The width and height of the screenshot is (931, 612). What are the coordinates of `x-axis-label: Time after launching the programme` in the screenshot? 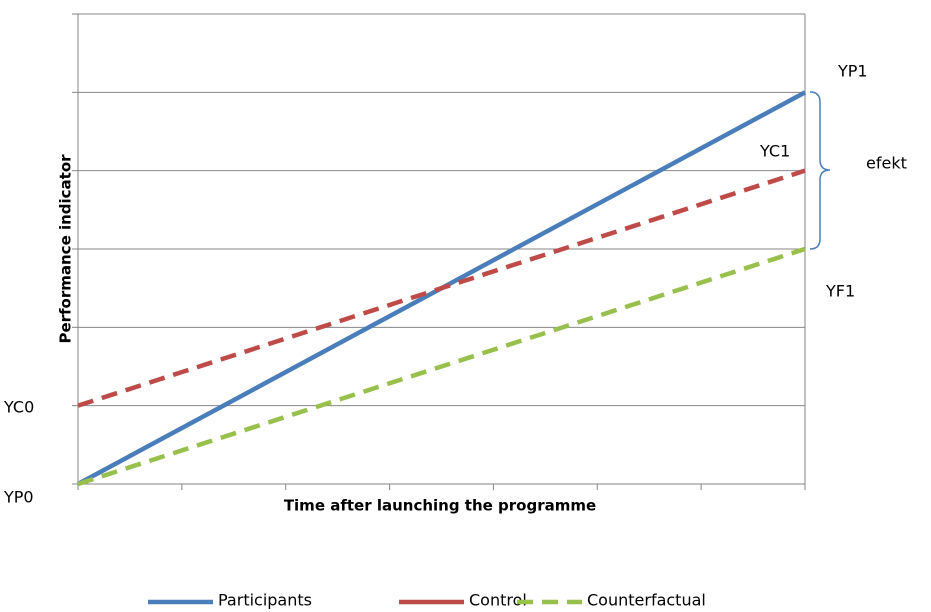 It's located at (440, 506).